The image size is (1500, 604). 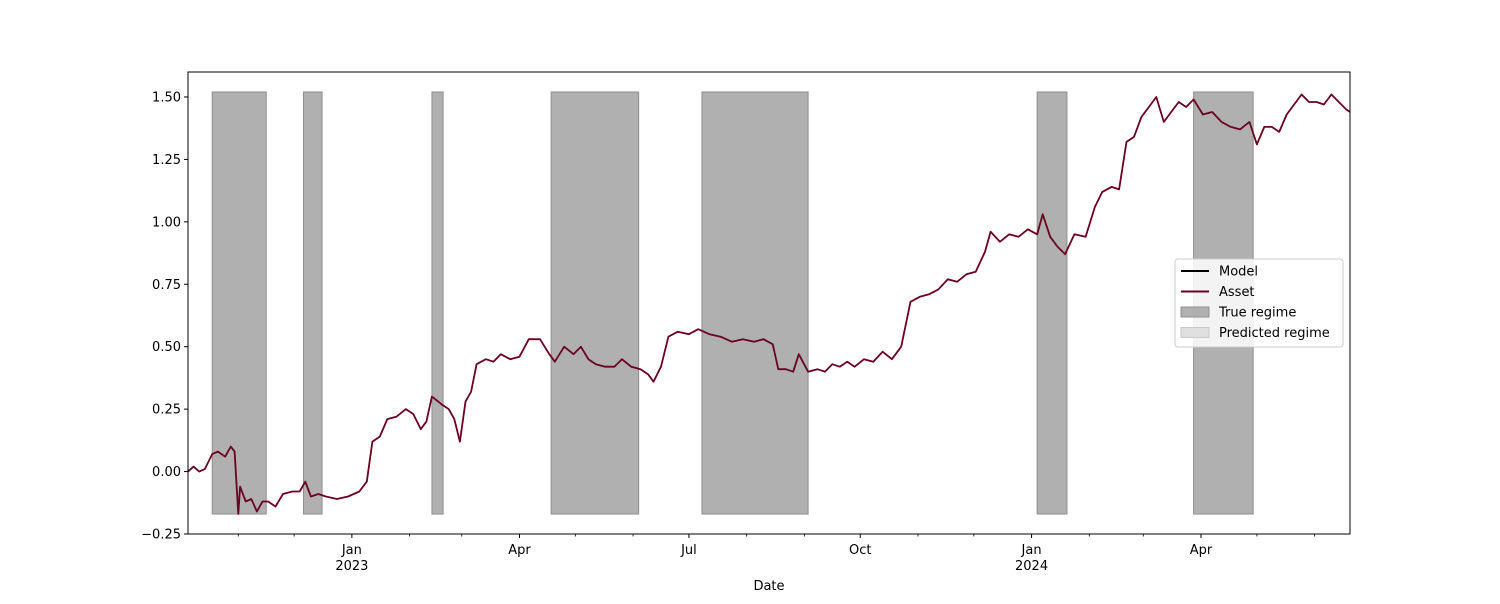 I want to click on y-tick-label: 0.25, so click(x=166, y=410).